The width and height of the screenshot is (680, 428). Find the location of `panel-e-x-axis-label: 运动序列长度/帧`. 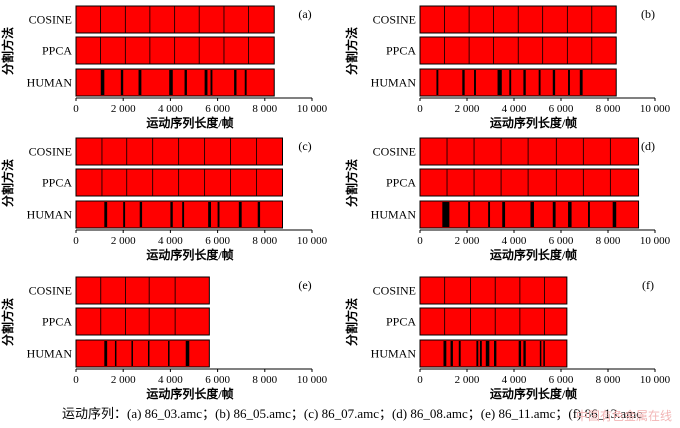

panel-e-x-axis-label: 运动序列长度/帧 is located at coordinates (189, 393).